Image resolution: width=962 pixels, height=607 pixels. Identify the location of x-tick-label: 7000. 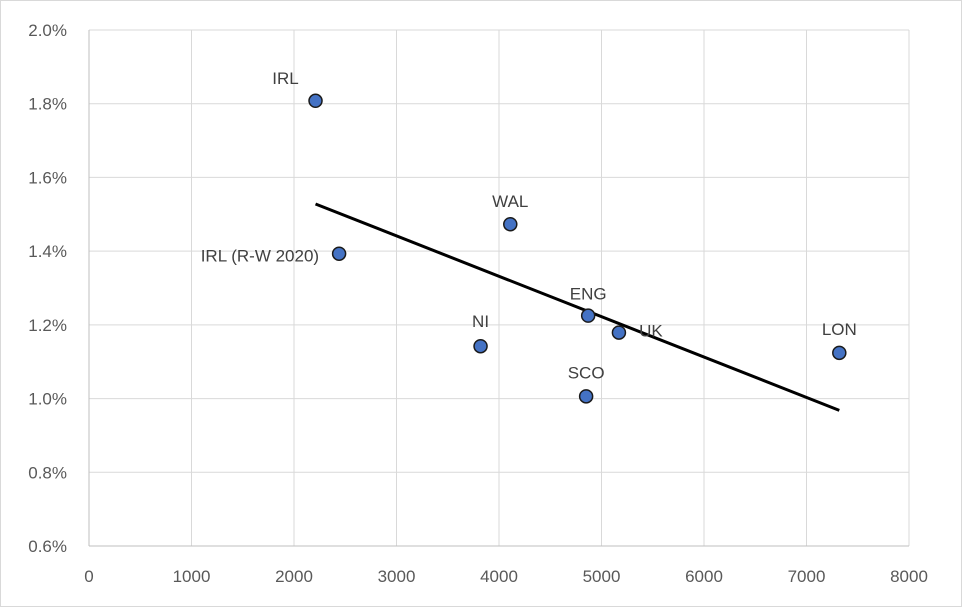
(807, 576).